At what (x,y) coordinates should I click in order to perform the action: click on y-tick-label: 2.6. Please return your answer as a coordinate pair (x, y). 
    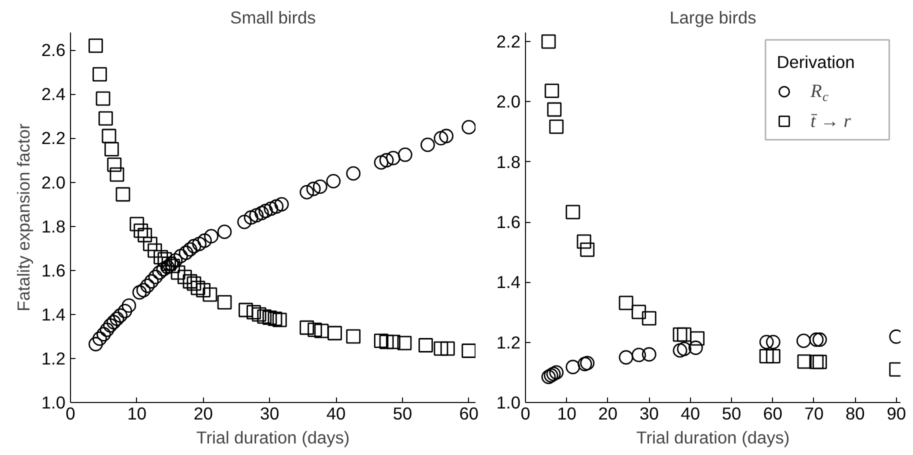
    Looking at the image, I should click on (53, 50).